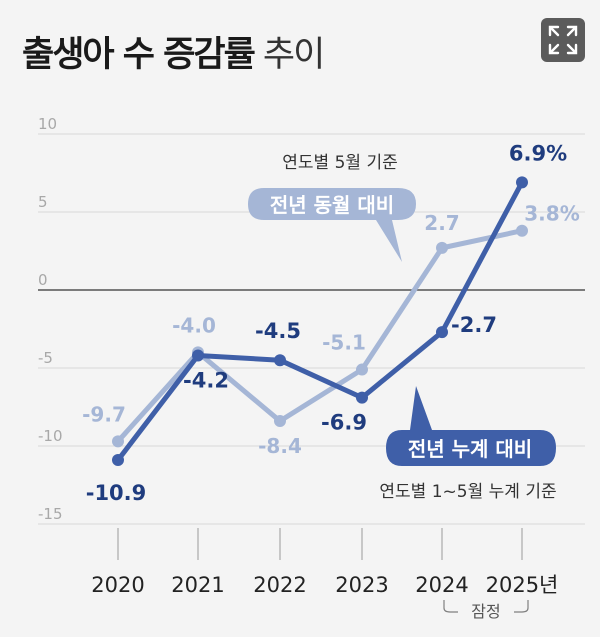 This screenshot has width=600, height=637. What do you see at coordinates (471, 426) in the screenshot?
I see `yoy-cumulative-legend-bubble` at bounding box center [471, 426].